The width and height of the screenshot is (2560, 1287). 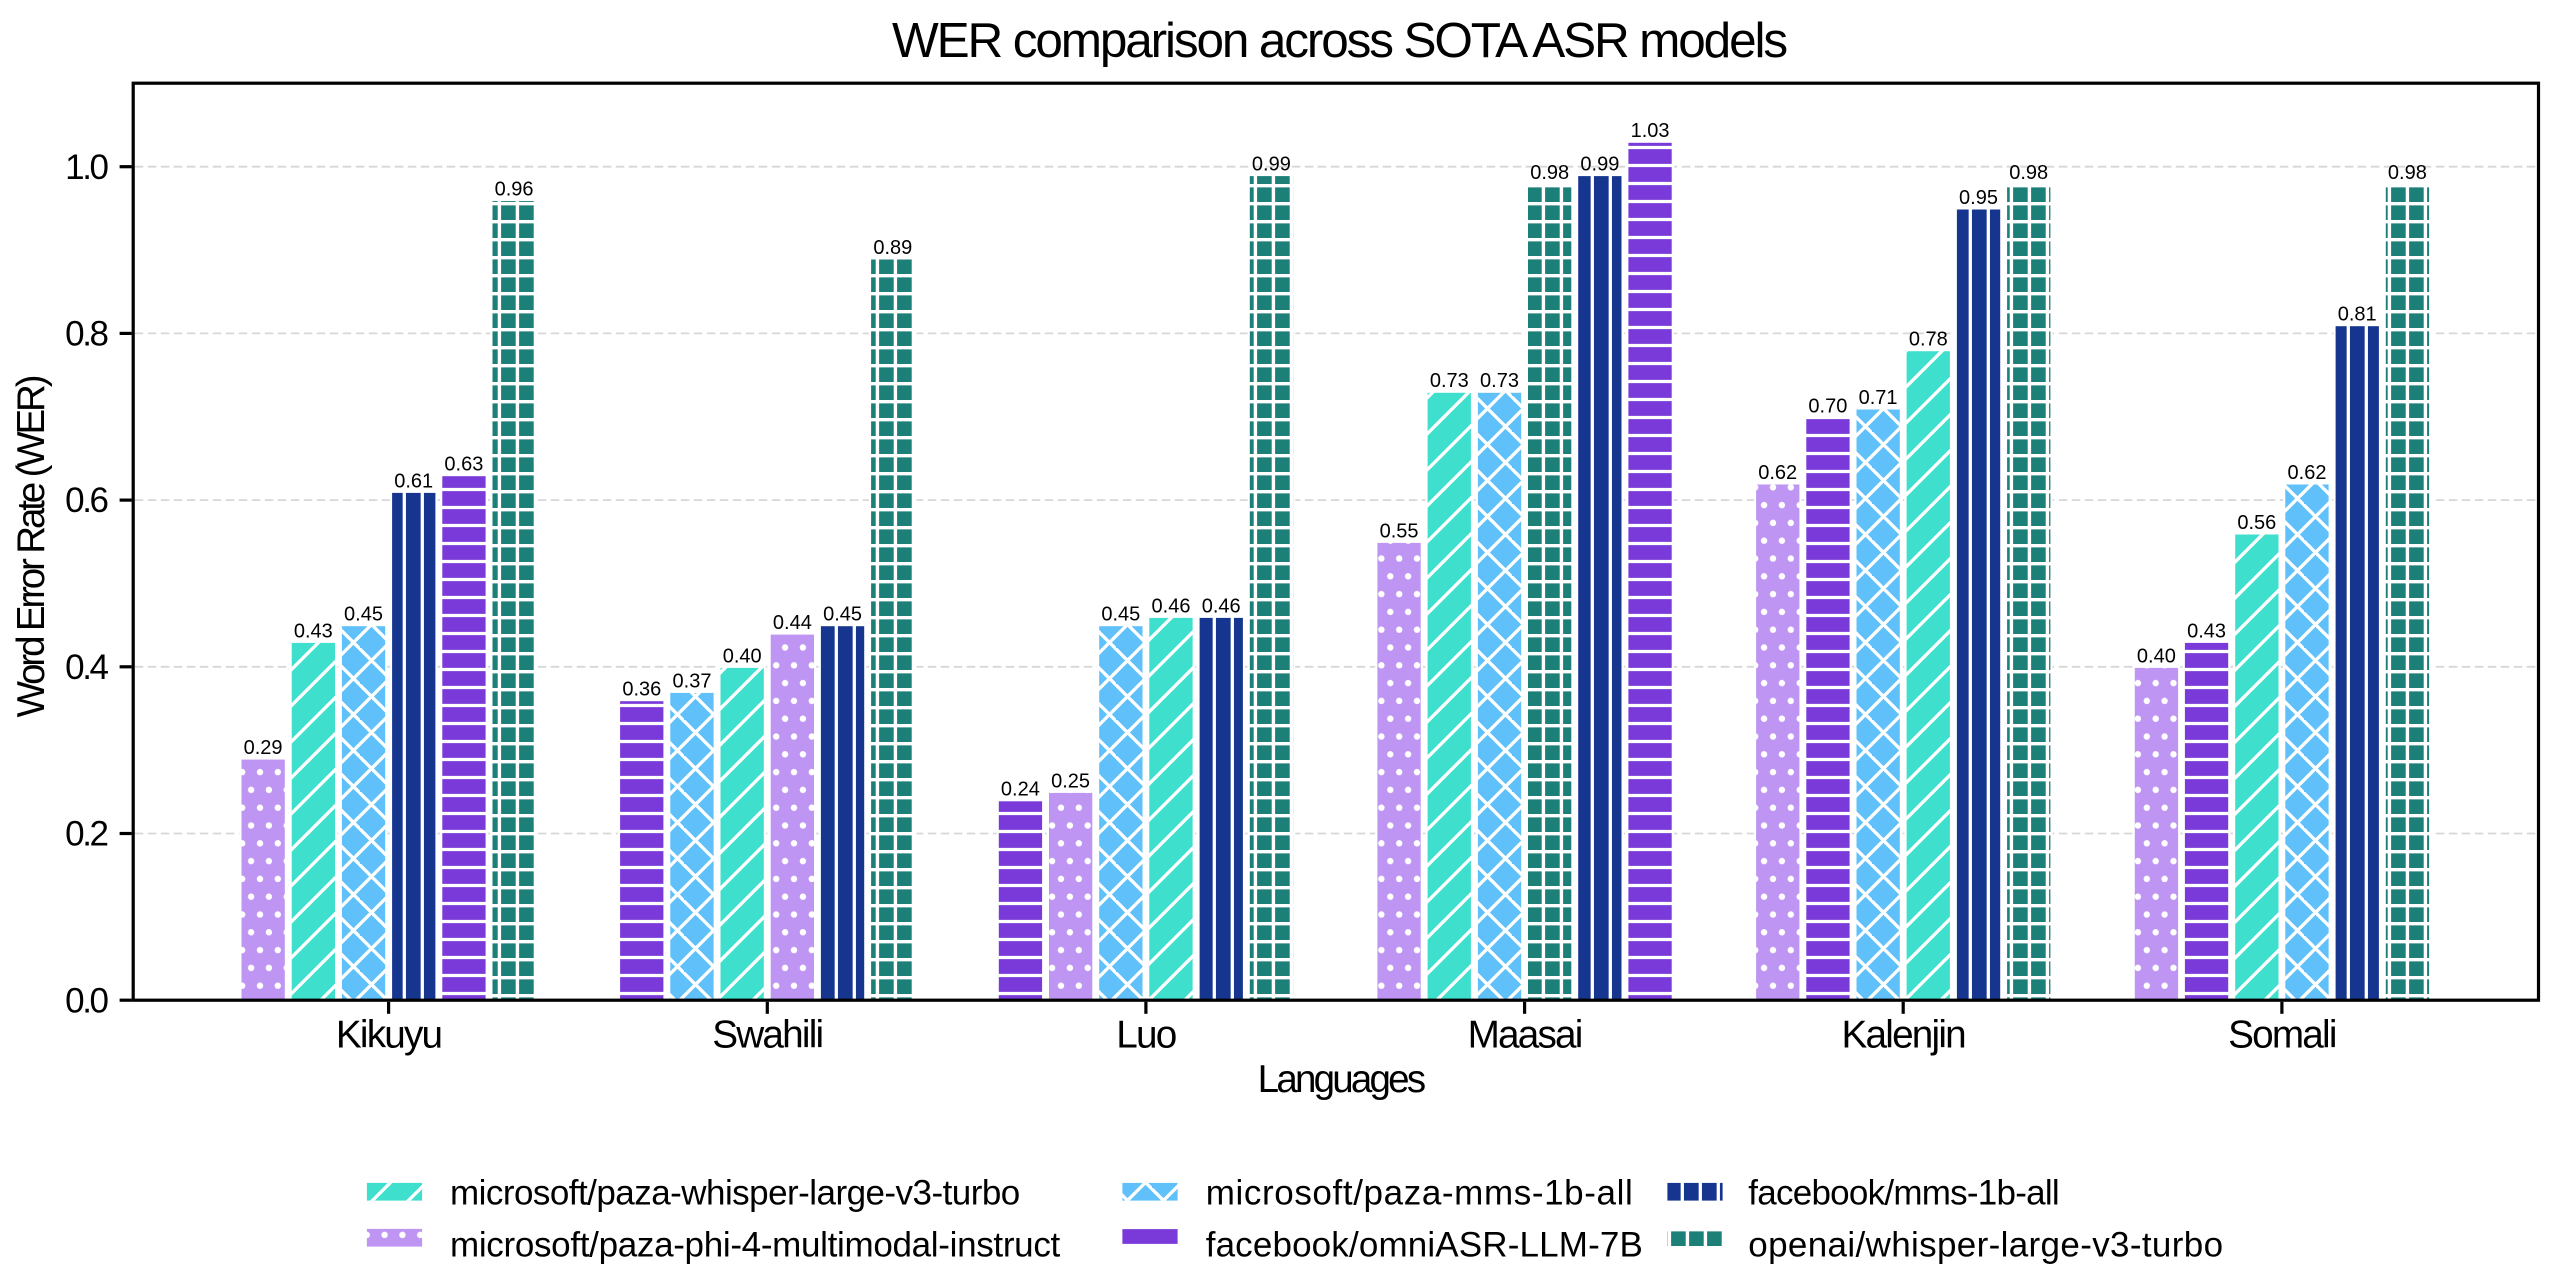 What do you see at coordinates (1985, 1244) in the screenshot?
I see `svg-text: openai/whisper-large-v3-turbo` at bounding box center [1985, 1244].